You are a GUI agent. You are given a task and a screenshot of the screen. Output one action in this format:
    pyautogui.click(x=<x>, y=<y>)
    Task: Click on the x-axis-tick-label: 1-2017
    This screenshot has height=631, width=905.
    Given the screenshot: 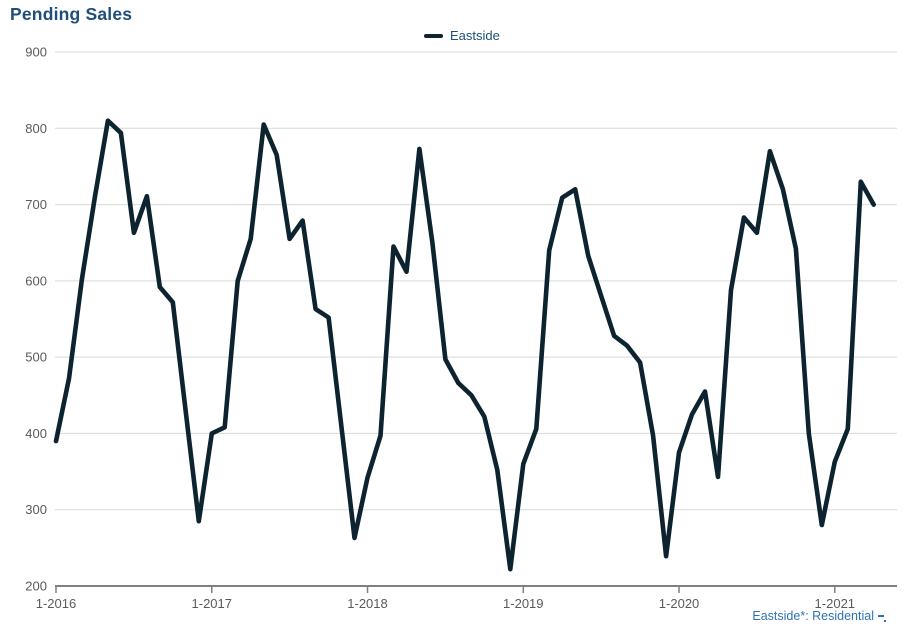 What is the action you would take?
    pyautogui.click(x=212, y=603)
    